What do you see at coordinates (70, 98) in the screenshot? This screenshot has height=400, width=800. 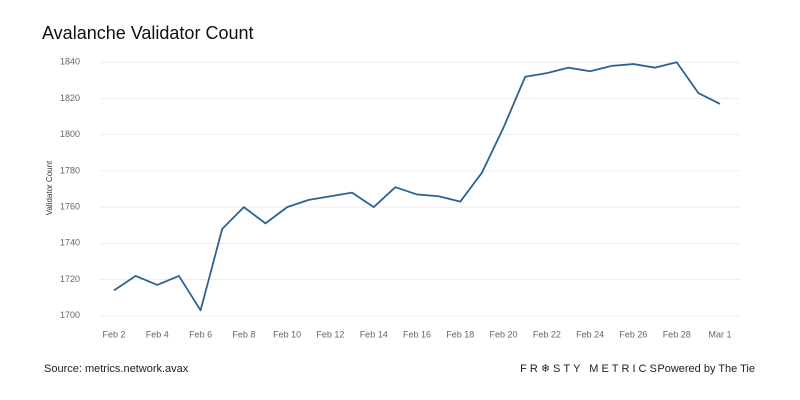 I see `y-tick-label: 1820` at bounding box center [70, 98].